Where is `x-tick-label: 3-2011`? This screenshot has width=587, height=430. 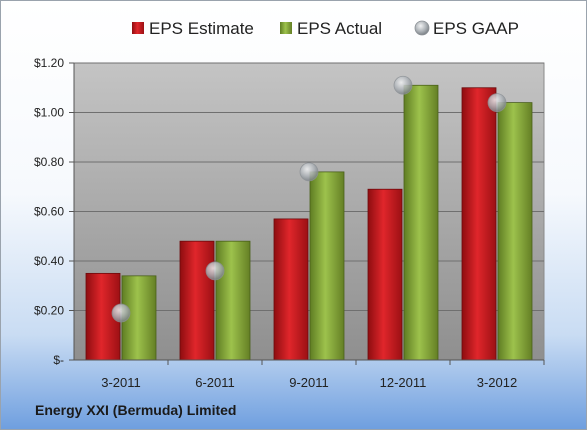 x-tick-label: 3-2011 is located at coordinates (121, 382).